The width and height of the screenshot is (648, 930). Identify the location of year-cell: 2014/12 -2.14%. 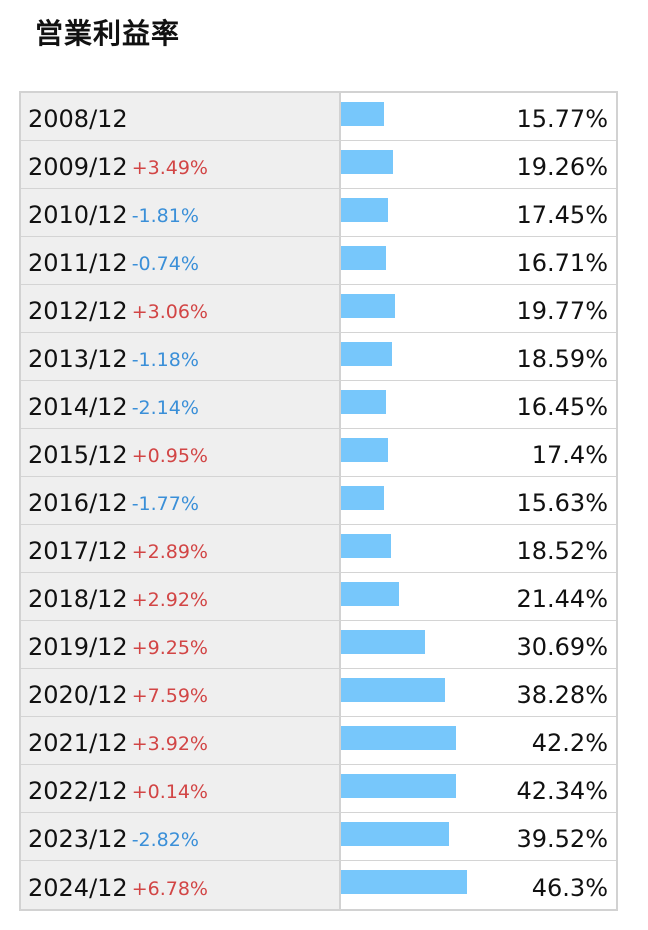
(181, 404).